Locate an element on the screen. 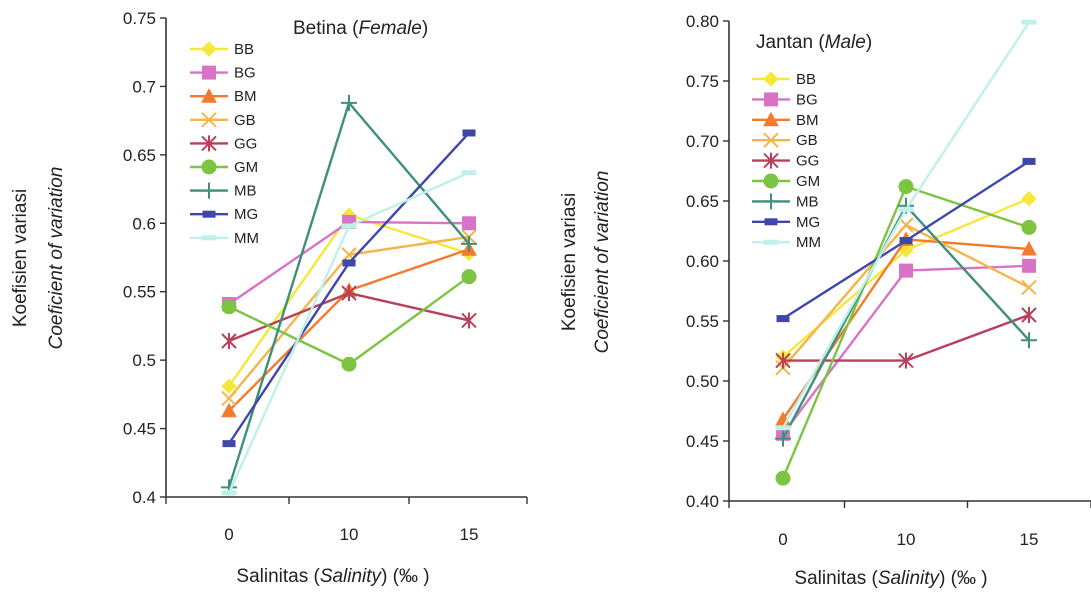 This screenshot has height=596, width=1091. y-tick-label: 0.55 is located at coordinates (702, 321).